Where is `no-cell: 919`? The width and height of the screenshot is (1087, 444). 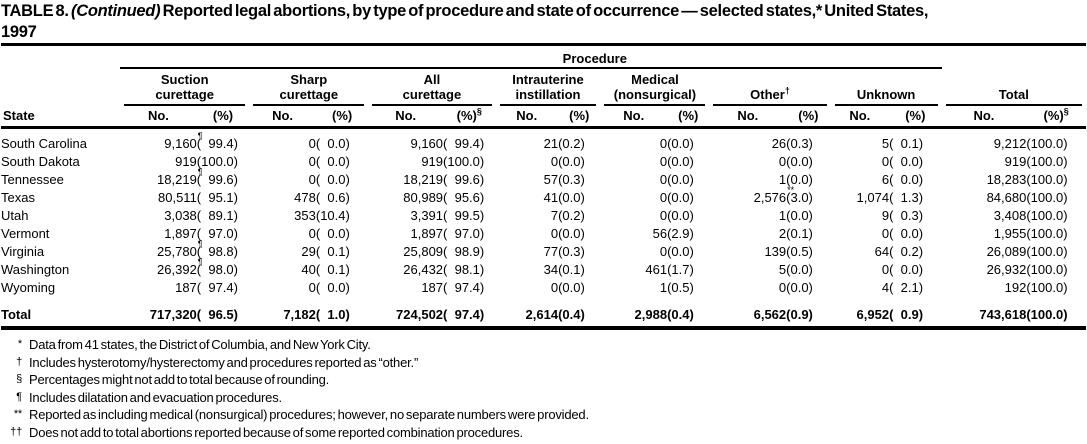 no-cell: 919 is located at coordinates (186, 161).